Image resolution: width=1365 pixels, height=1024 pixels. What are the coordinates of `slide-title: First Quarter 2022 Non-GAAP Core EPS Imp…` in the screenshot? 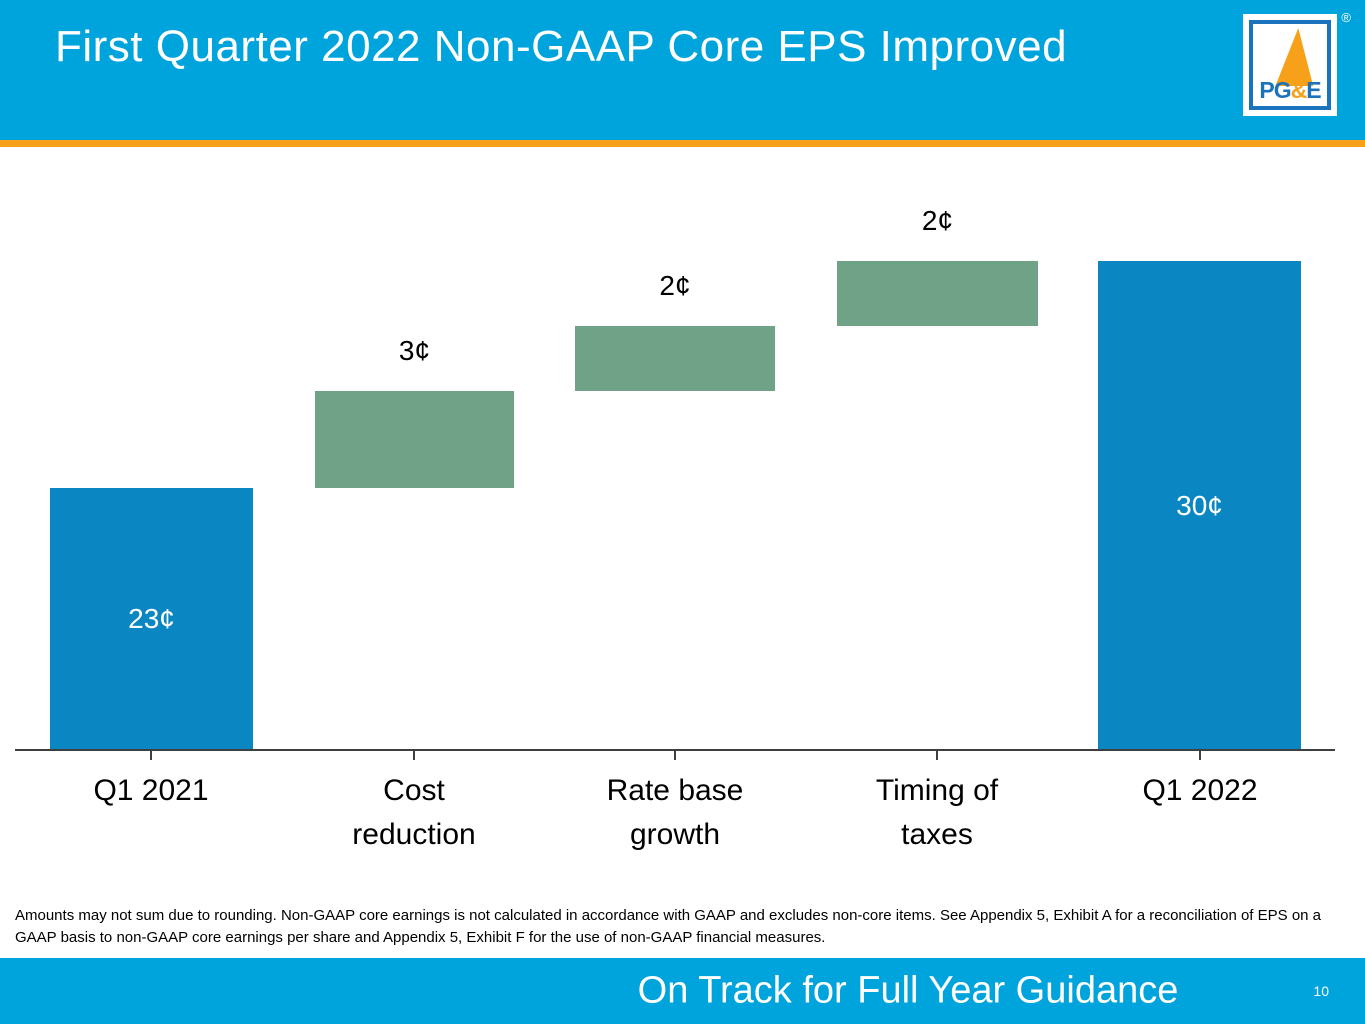 It's located at (561, 46).